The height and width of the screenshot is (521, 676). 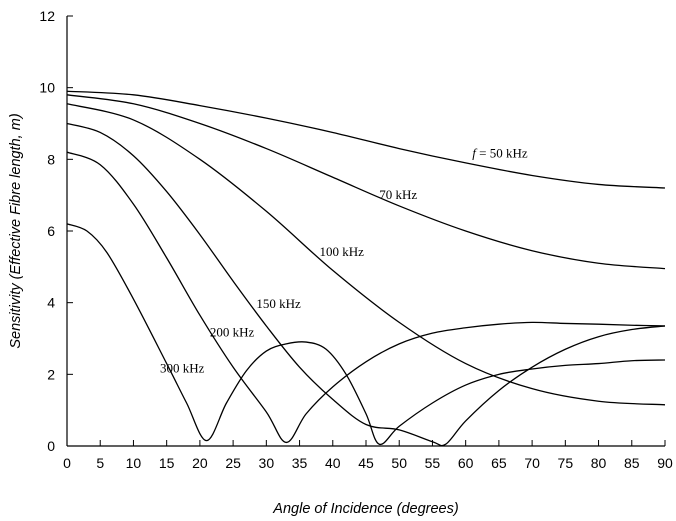 I want to click on x-tick-label: 85, so click(x=632, y=463).